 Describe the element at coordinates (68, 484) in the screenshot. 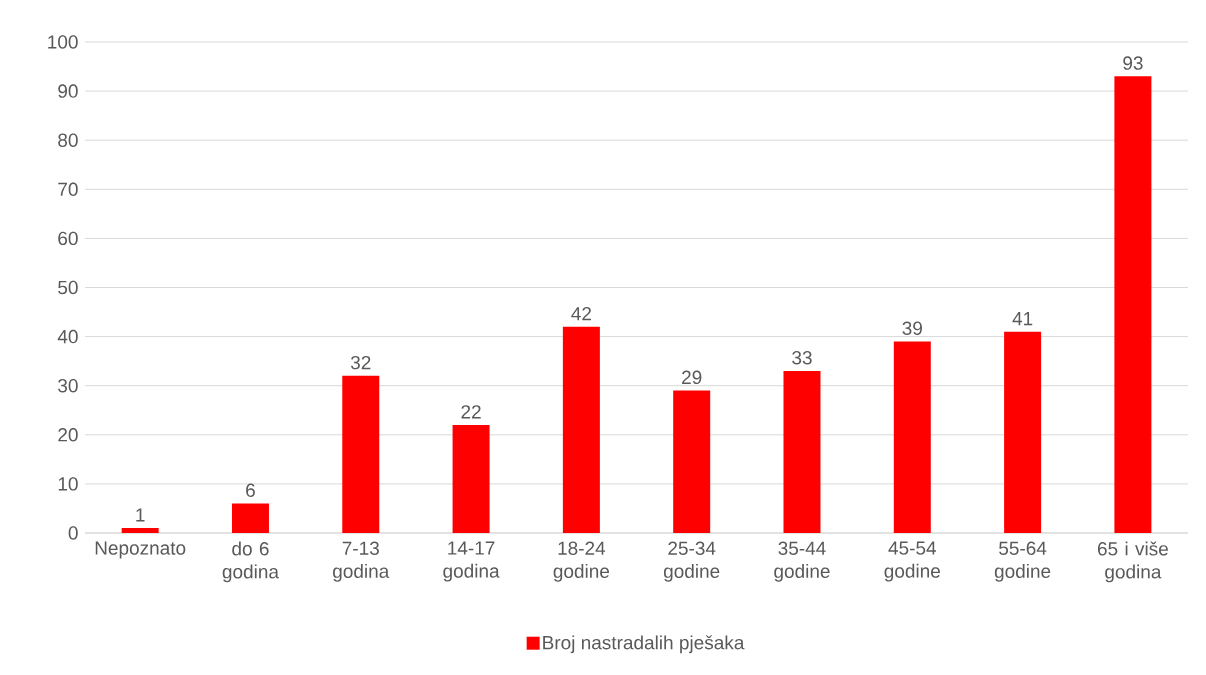

I see `y-tick-label: 10` at that location.